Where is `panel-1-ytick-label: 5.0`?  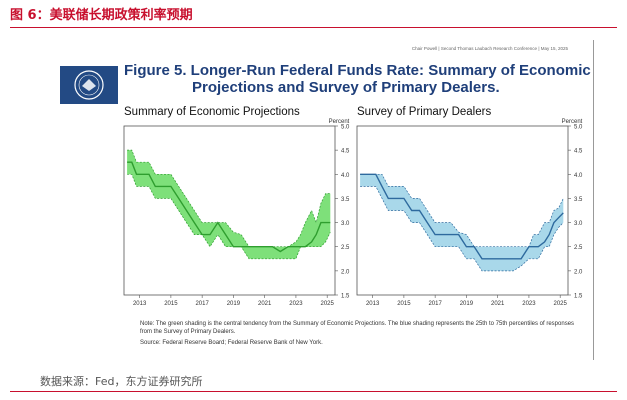 panel-1-ytick-label: 5.0 is located at coordinates (345, 128).